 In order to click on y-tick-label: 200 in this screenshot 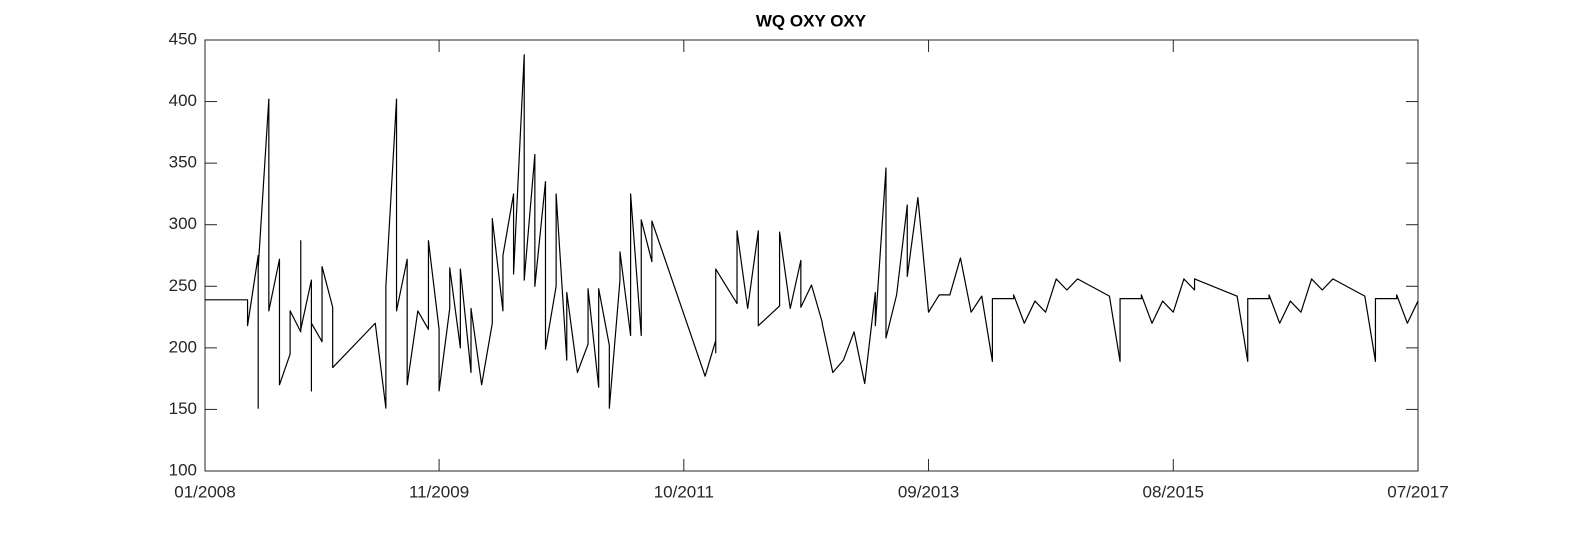, I will do `click(183, 346)`.